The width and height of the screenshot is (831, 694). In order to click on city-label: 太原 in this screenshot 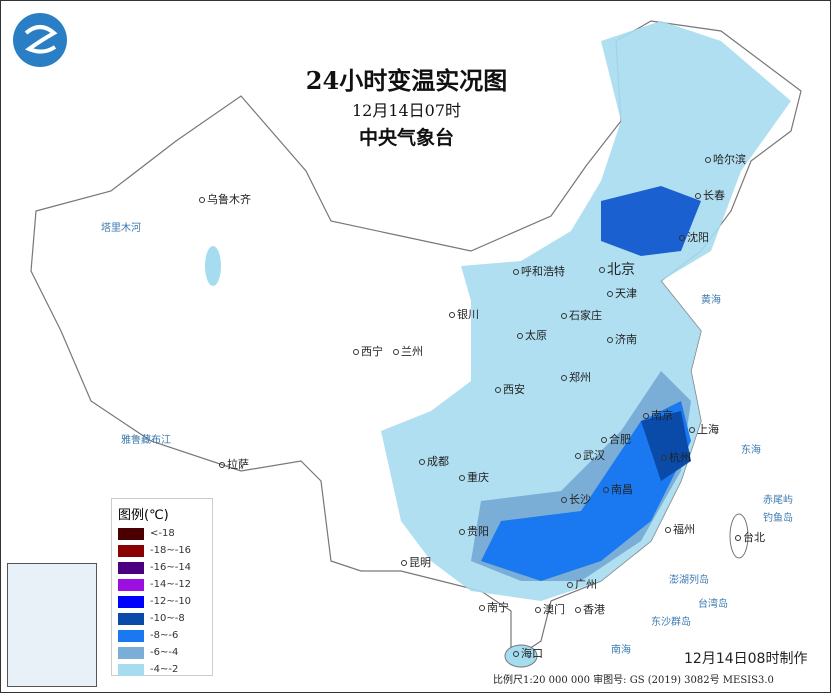, I will do `click(532, 335)`.